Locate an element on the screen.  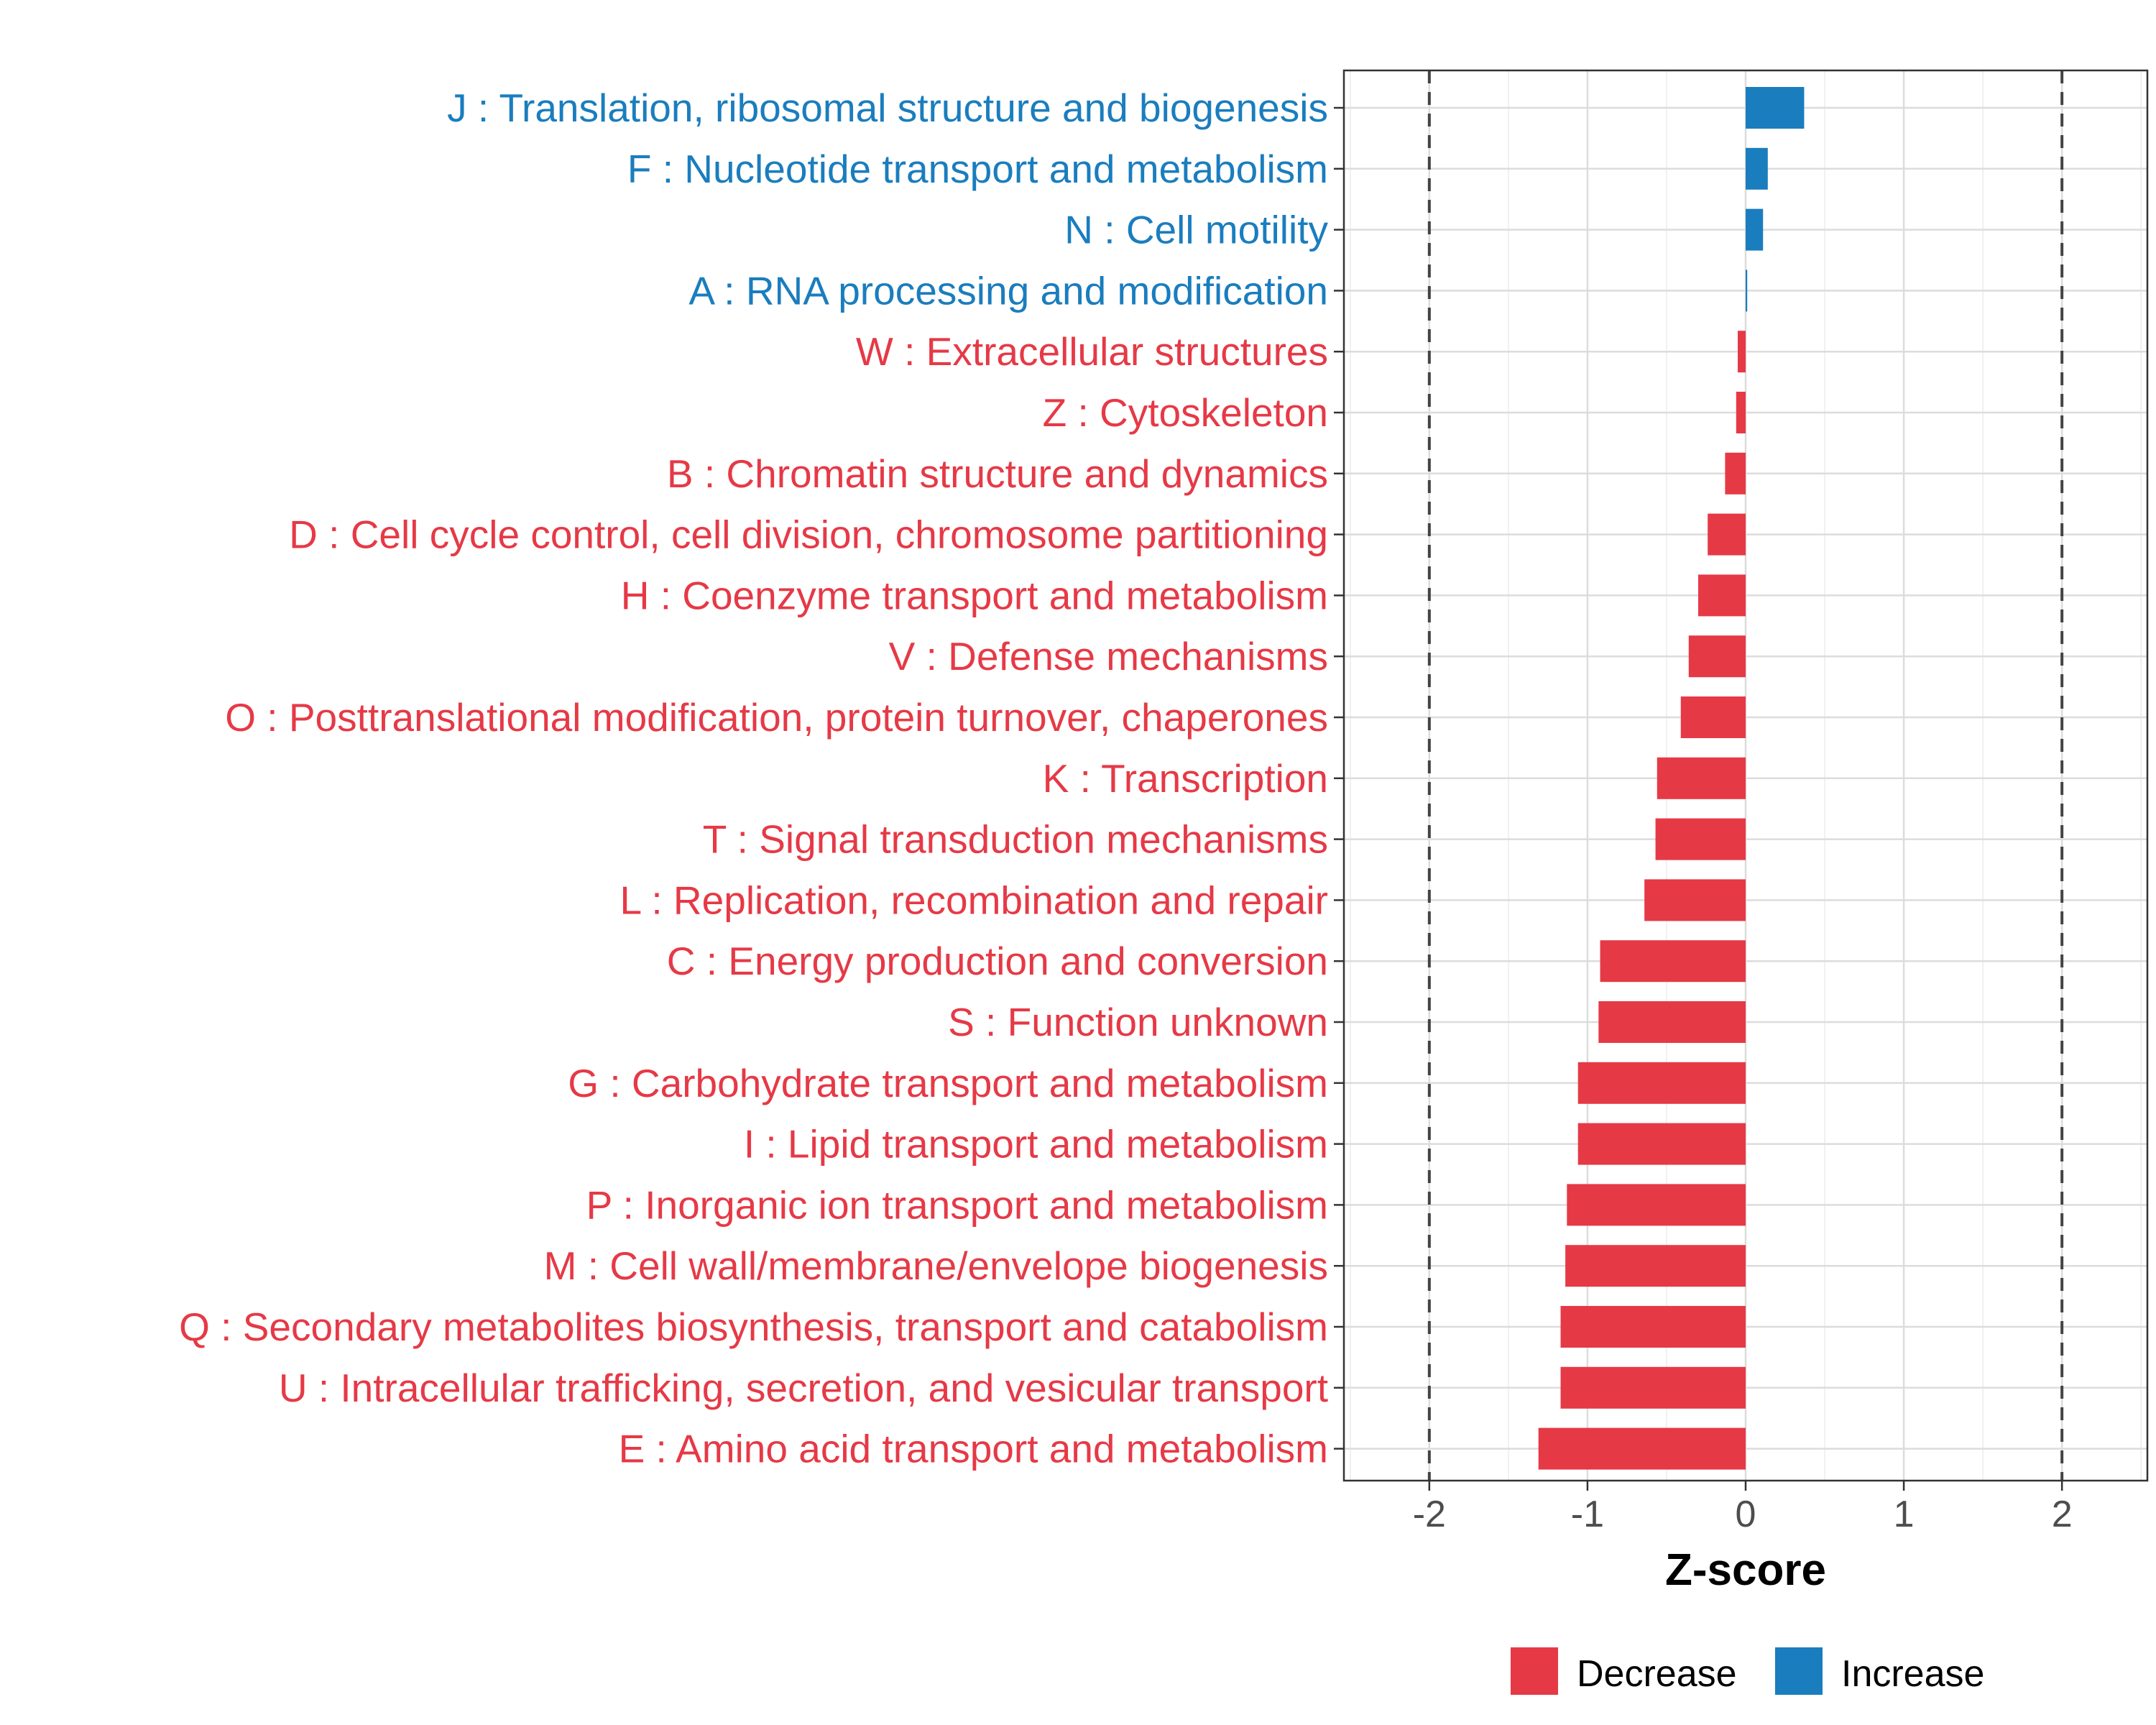
y-tick-label: N : Cell motility is located at coordinates (1196, 230).